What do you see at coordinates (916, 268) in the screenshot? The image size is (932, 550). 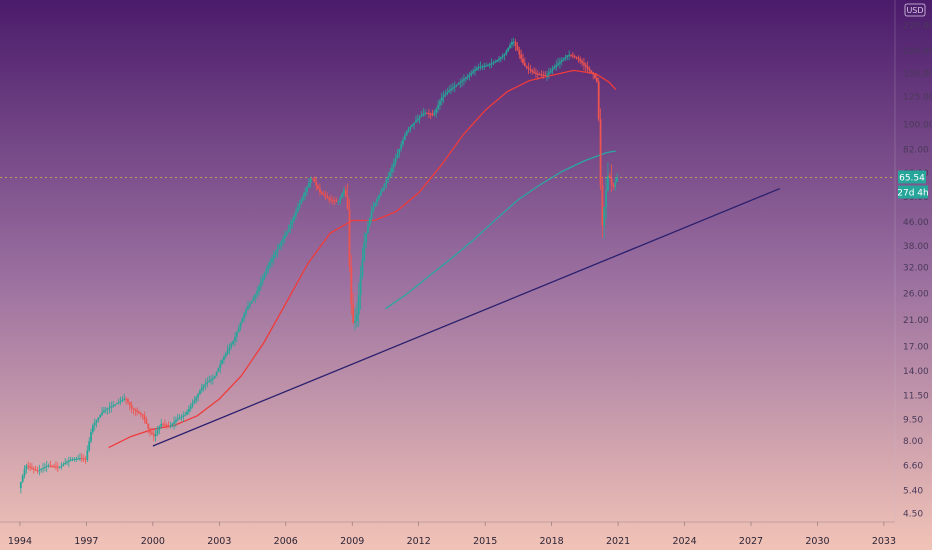 I see `price-tick-label: 32.00` at bounding box center [916, 268].